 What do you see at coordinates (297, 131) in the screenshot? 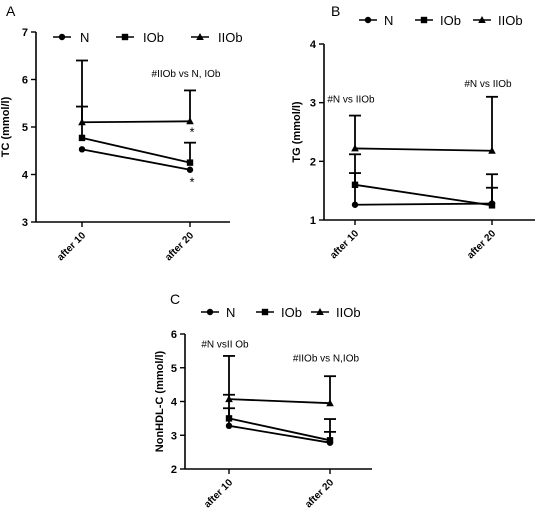
I see `y-axis-label: TG (mmol/l)` at bounding box center [297, 131].